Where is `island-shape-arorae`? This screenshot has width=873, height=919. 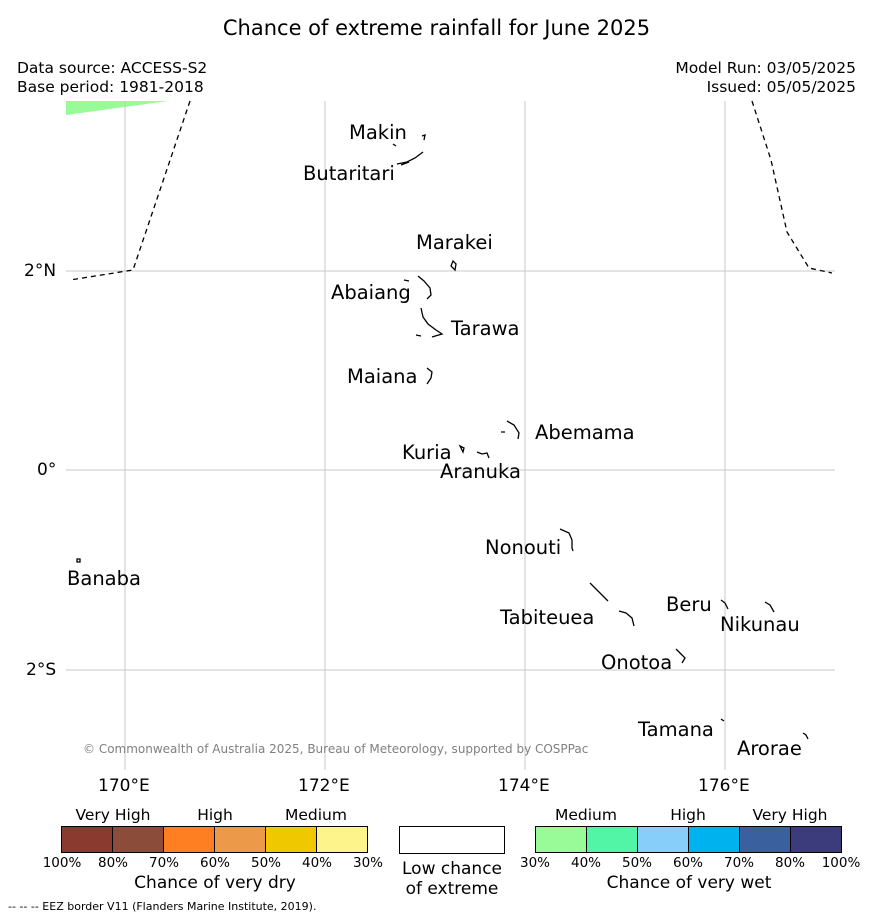 island-shape-arorae is located at coordinates (805, 736).